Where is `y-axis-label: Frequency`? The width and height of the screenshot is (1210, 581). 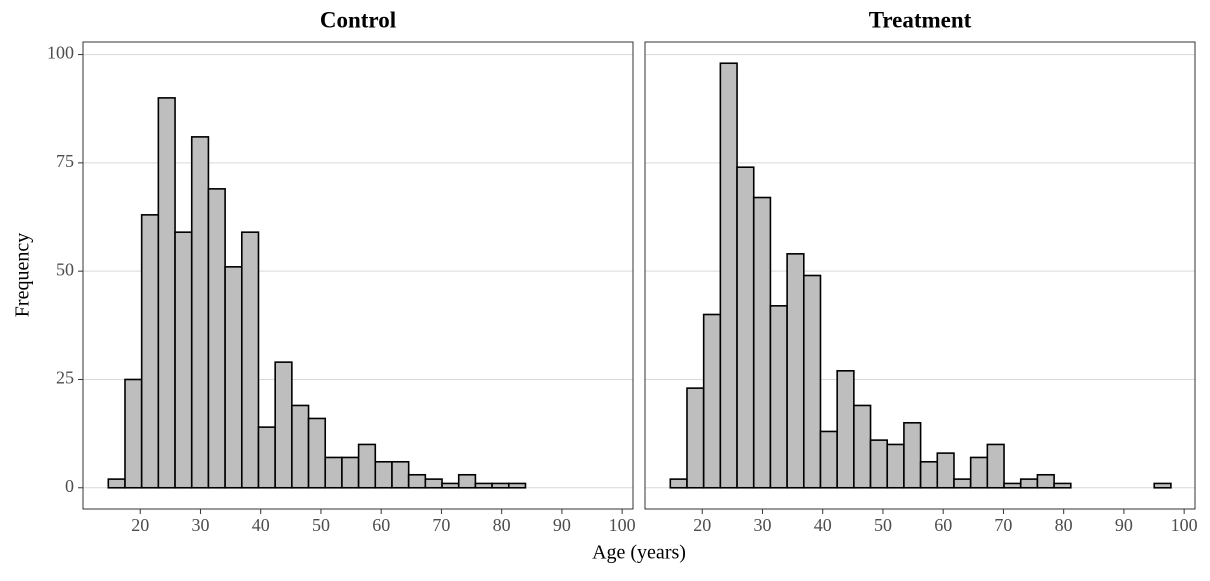 y-axis-label: Frequency is located at coordinates (23, 275).